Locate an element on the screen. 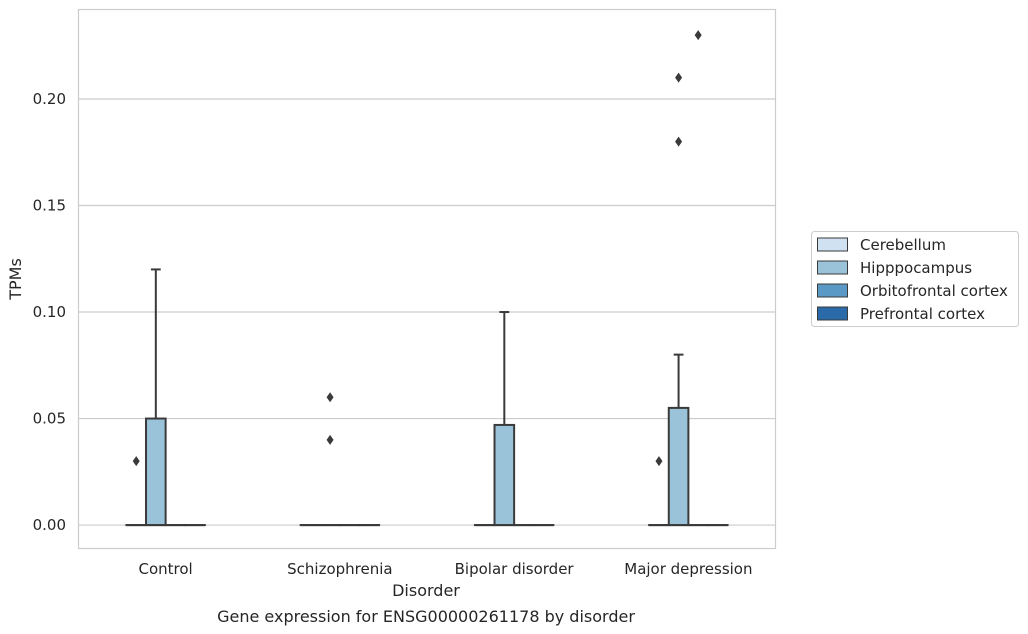  x-axis-label: Disorder is located at coordinates (426, 590).